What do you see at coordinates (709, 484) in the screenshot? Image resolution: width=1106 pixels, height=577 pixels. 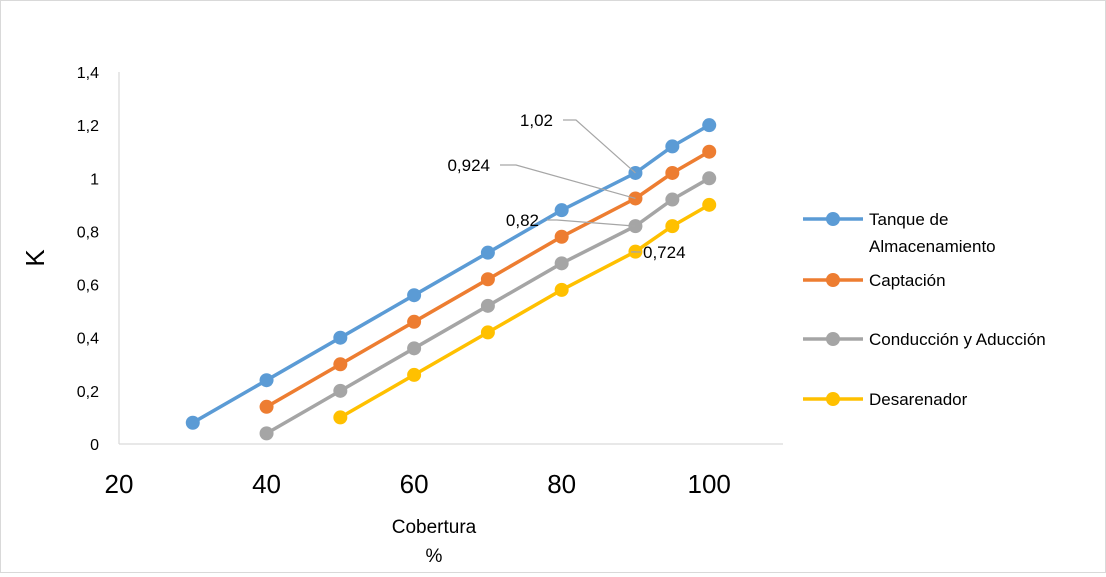 I see `x-tick-label: 100` at bounding box center [709, 484].